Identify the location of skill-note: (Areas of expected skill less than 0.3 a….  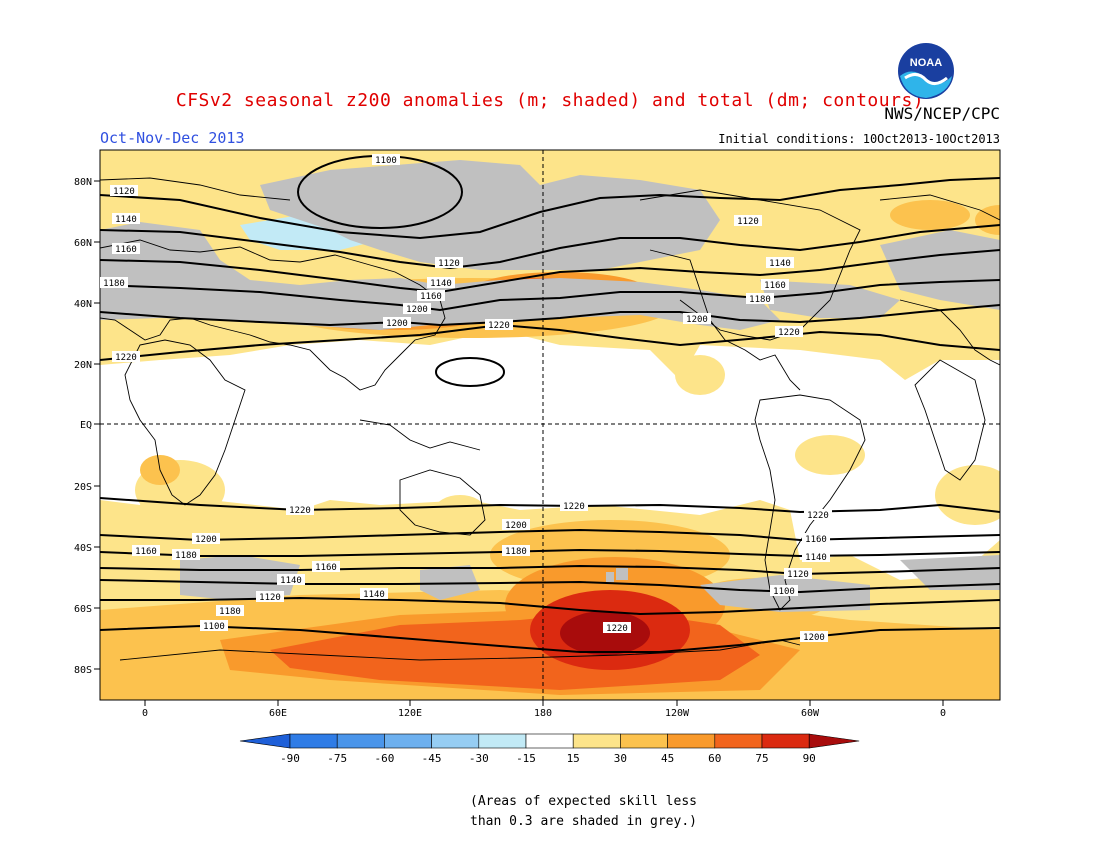
(583, 812).